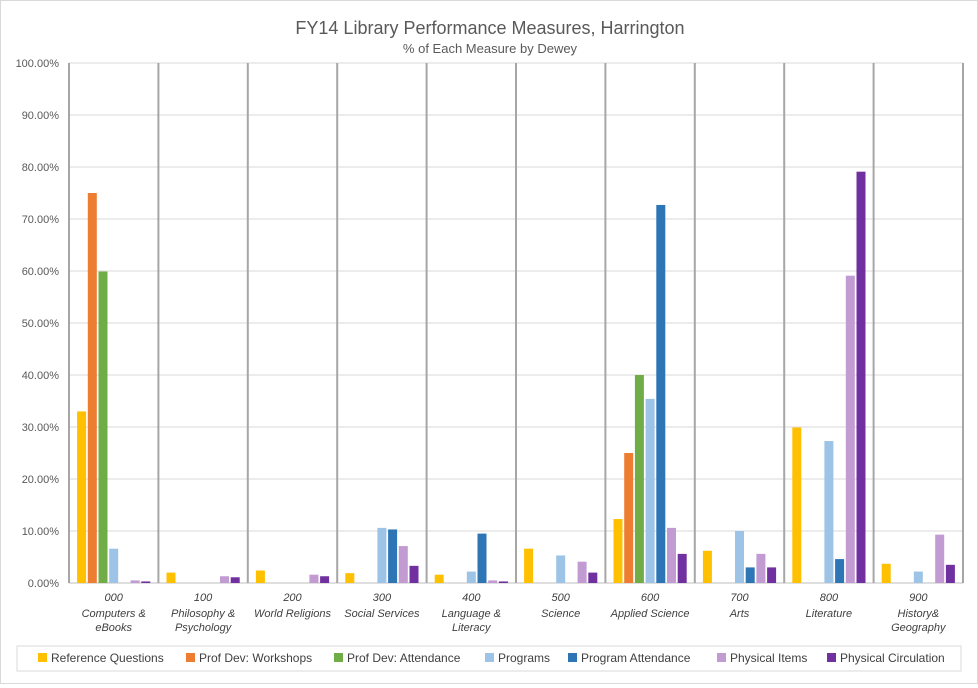  What do you see at coordinates (739, 598) in the screenshot?
I see `x-tick-label: 700` at bounding box center [739, 598].